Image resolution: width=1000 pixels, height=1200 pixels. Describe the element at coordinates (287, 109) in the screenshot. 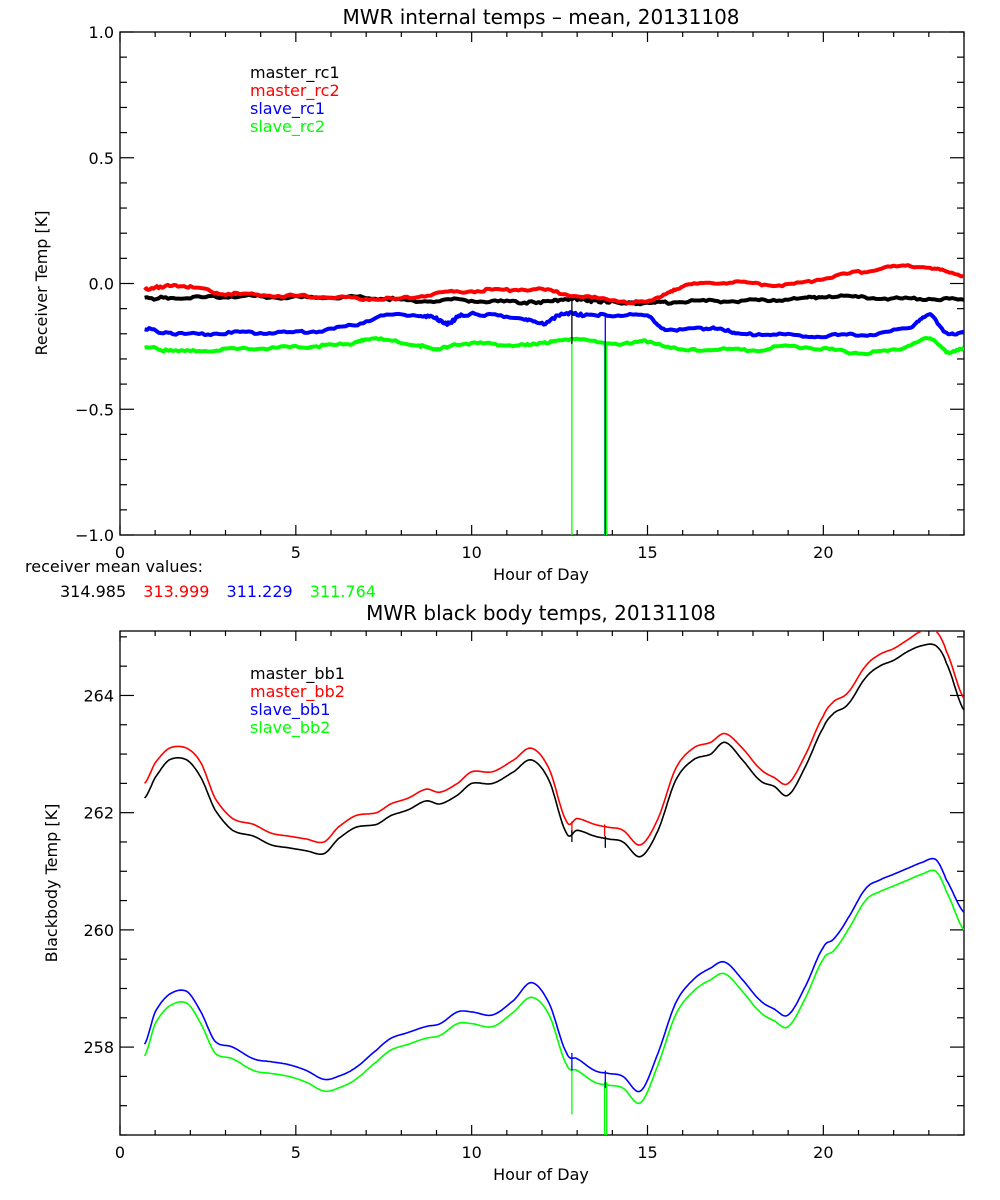

I see `legend-entry-slave-rc1: slave_rc1` at that location.